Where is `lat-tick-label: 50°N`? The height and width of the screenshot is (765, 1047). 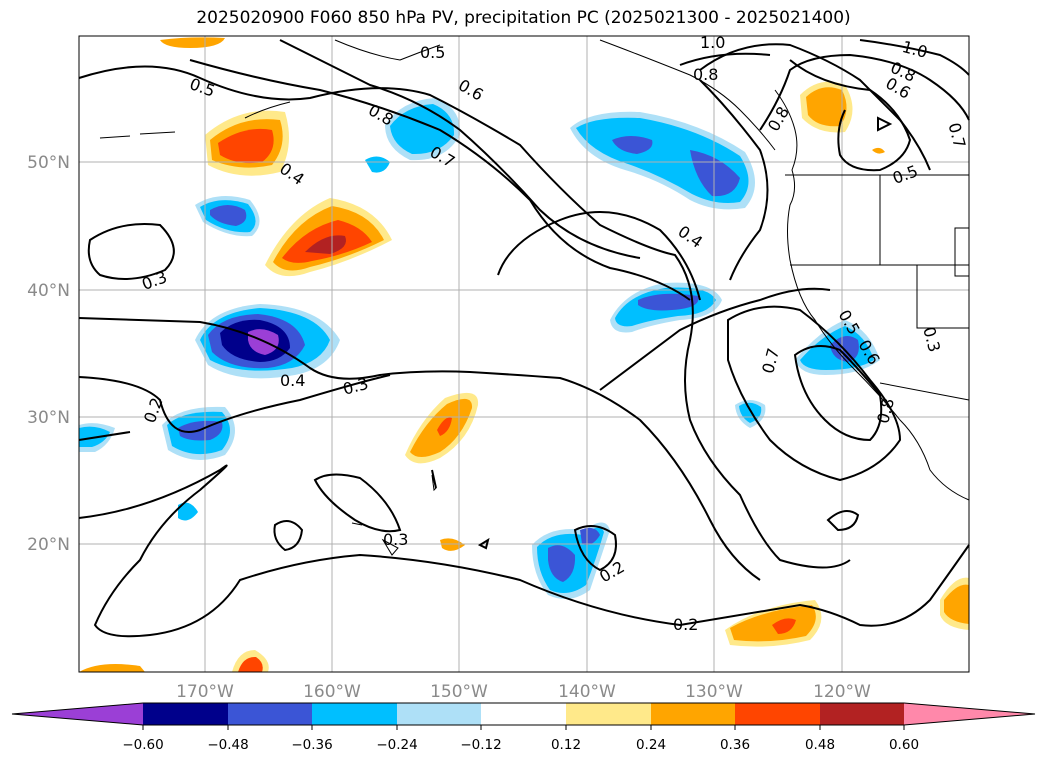
lat-tick-label: 50°N is located at coordinates (48, 163).